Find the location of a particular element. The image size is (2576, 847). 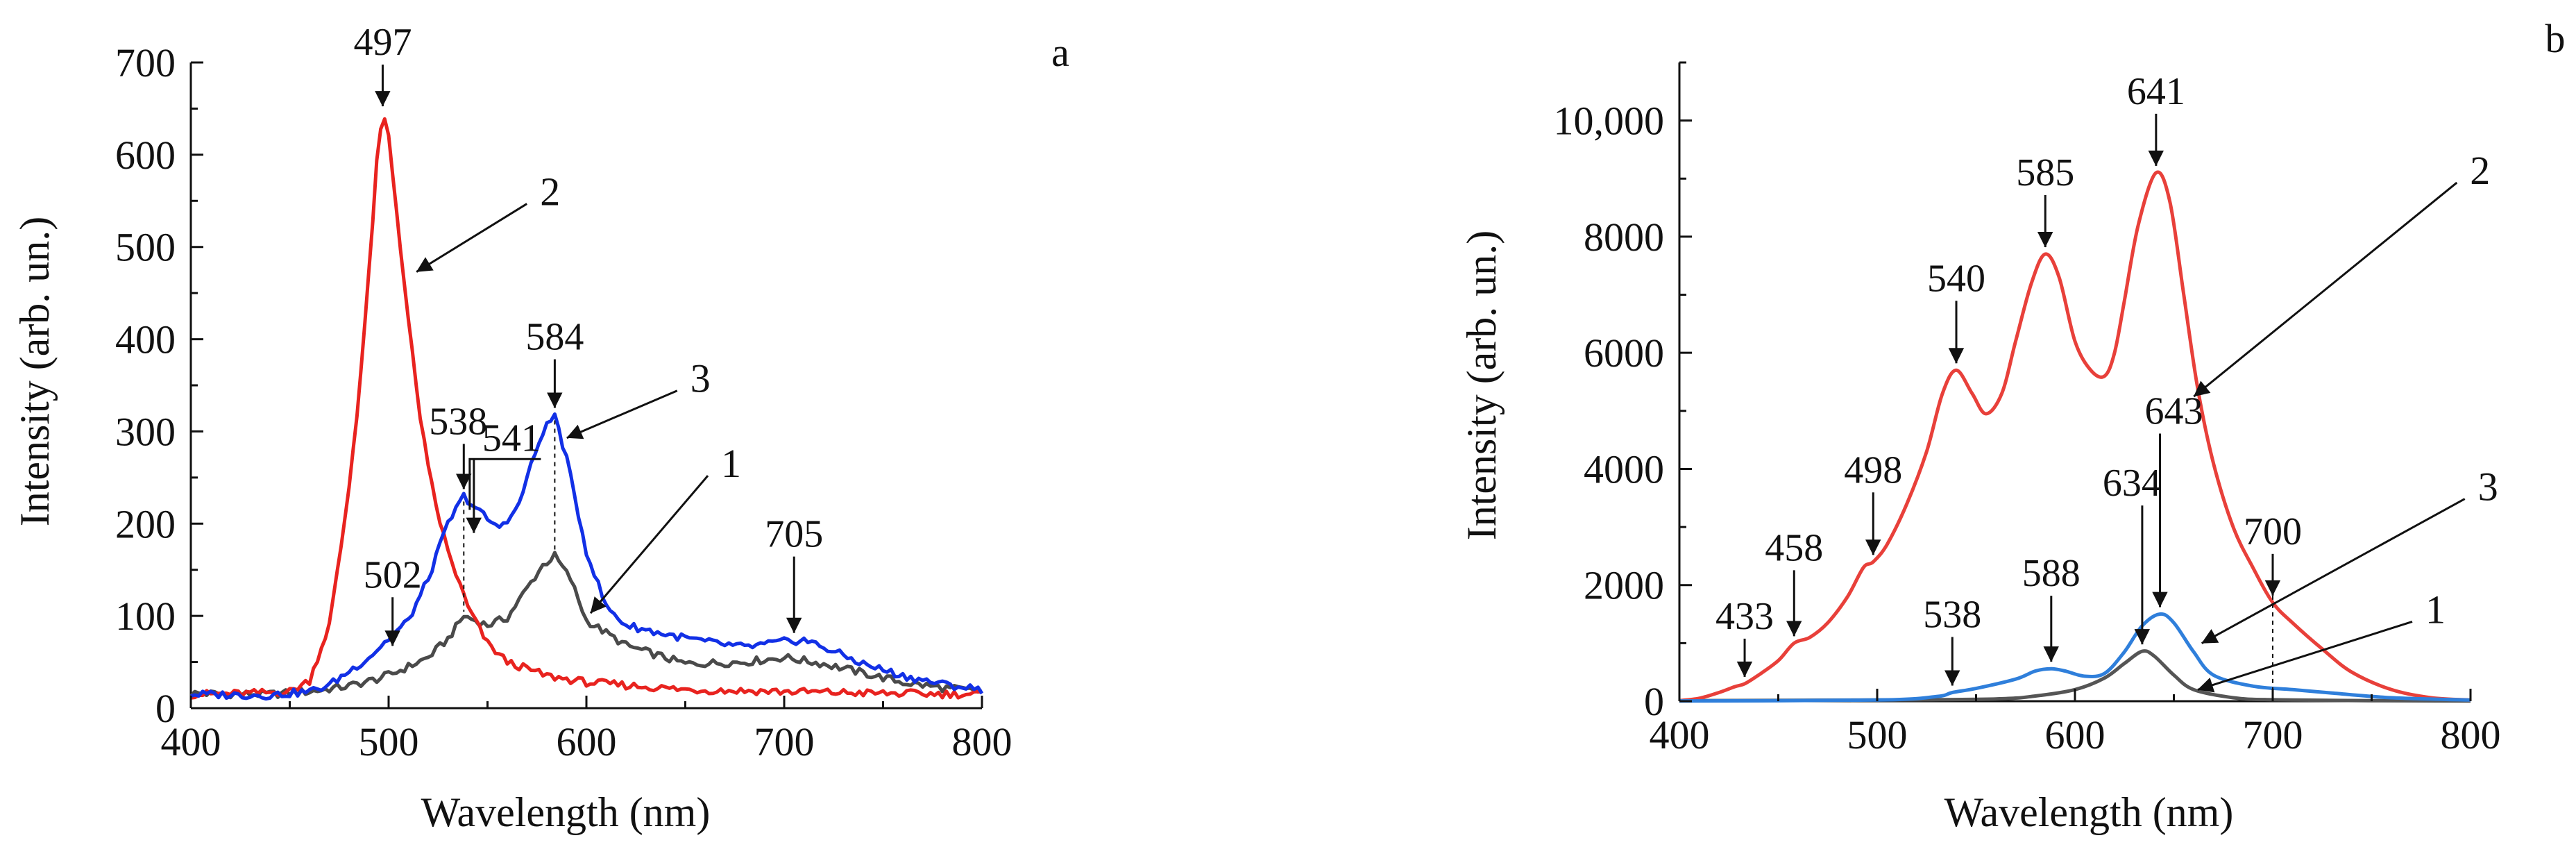

peak-annotation-458: 458 is located at coordinates (1794, 581).